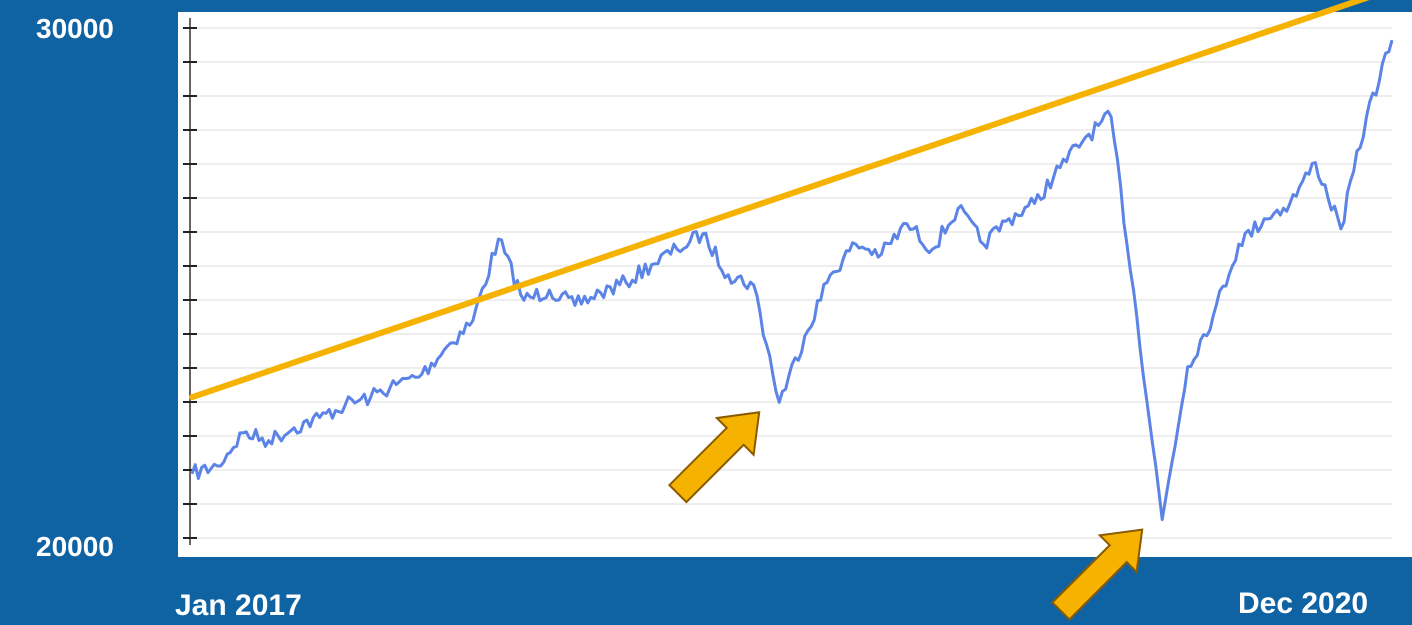 This screenshot has width=1412, height=625. What do you see at coordinates (75, 546) in the screenshot?
I see `y-tick-label-bottom: 20000` at bounding box center [75, 546].